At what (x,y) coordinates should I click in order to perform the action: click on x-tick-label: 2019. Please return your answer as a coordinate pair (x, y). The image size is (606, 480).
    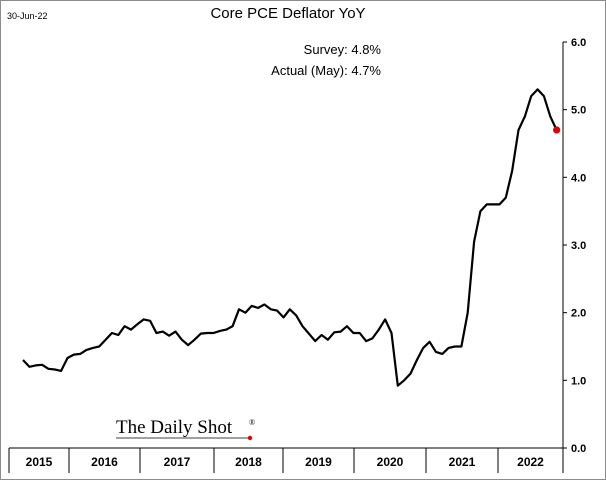
    Looking at the image, I should click on (318, 462).